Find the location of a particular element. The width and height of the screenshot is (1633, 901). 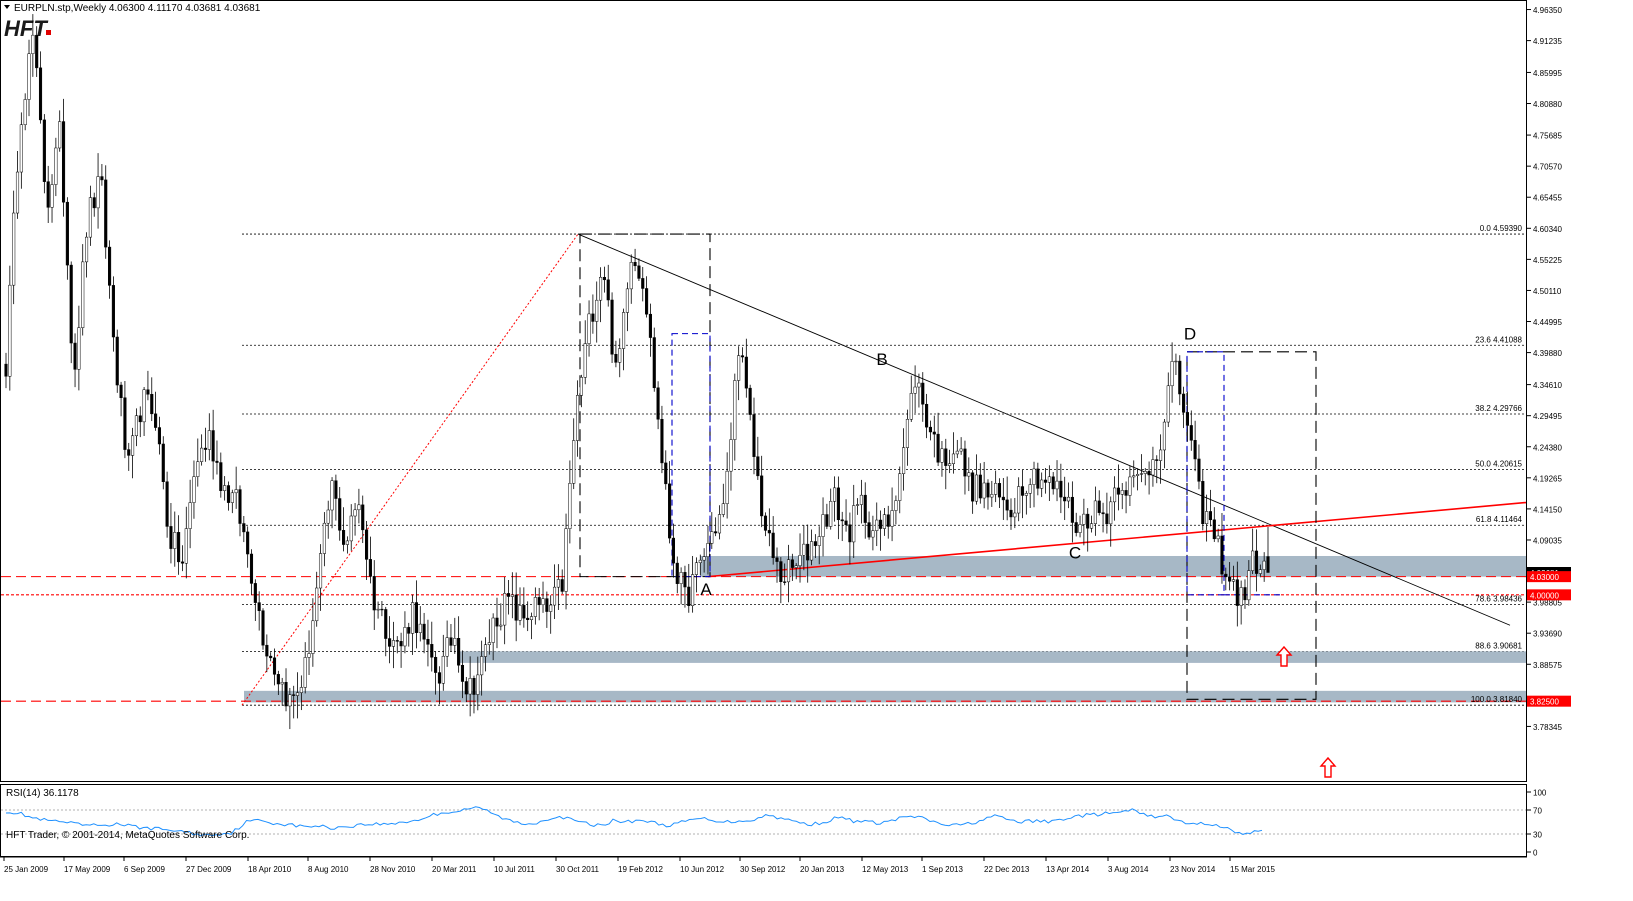

support-zone-middle is located at coordinates (993, 657).